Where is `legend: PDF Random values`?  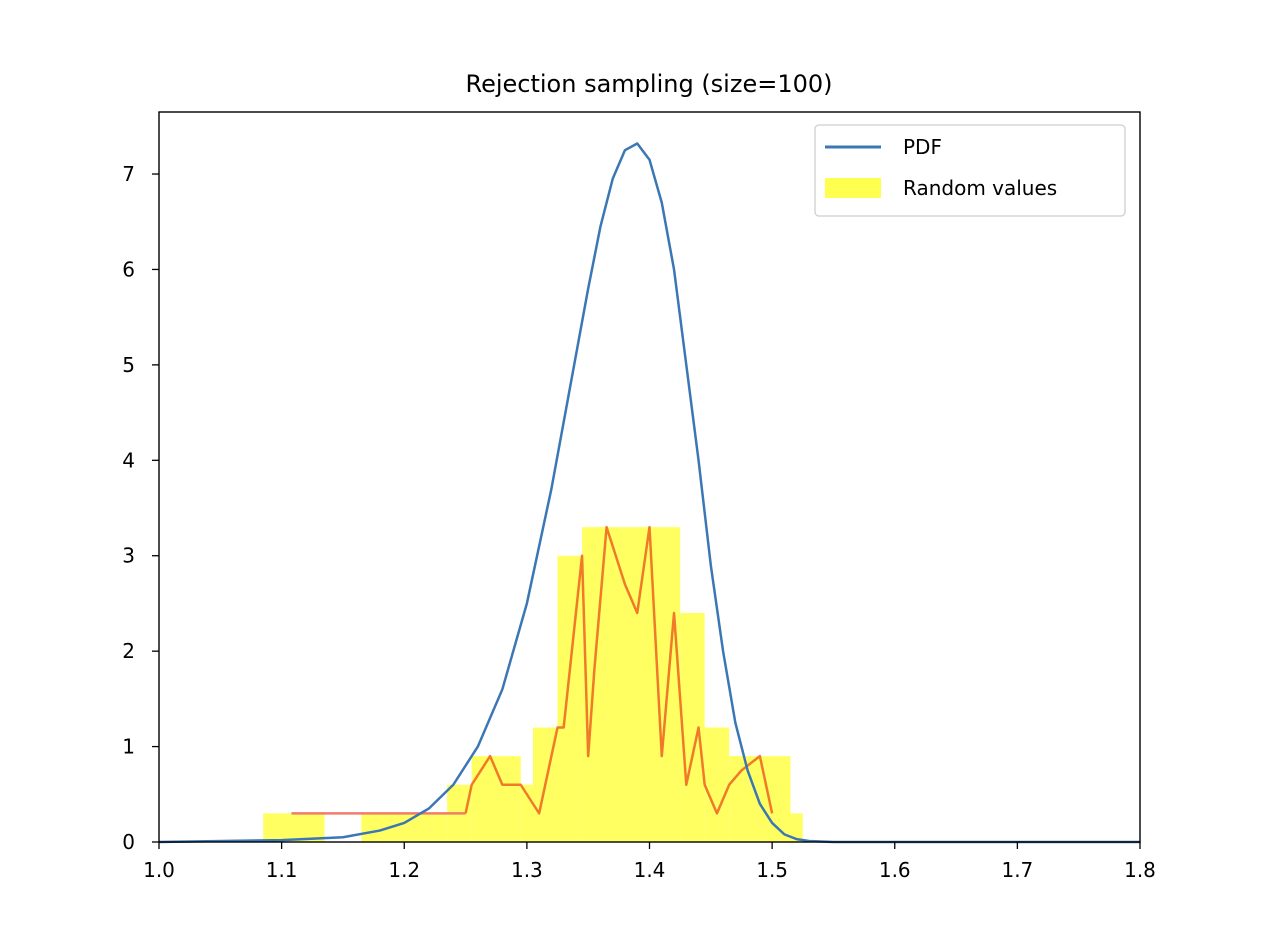 legend: PDF Random values is located at coordinates (970, 170).